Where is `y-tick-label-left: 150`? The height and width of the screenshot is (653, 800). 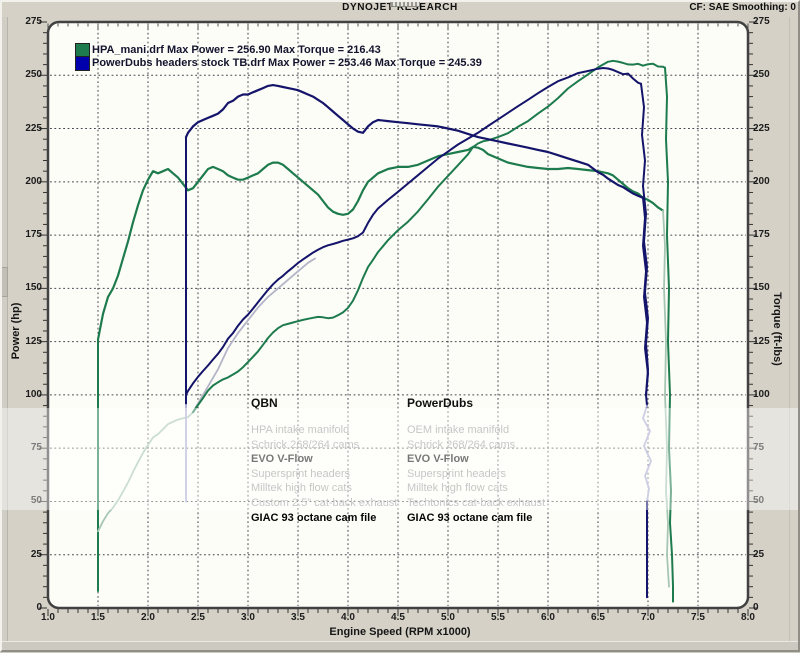 y-tick-label-left: 150 is located at coordinates (33, 288).